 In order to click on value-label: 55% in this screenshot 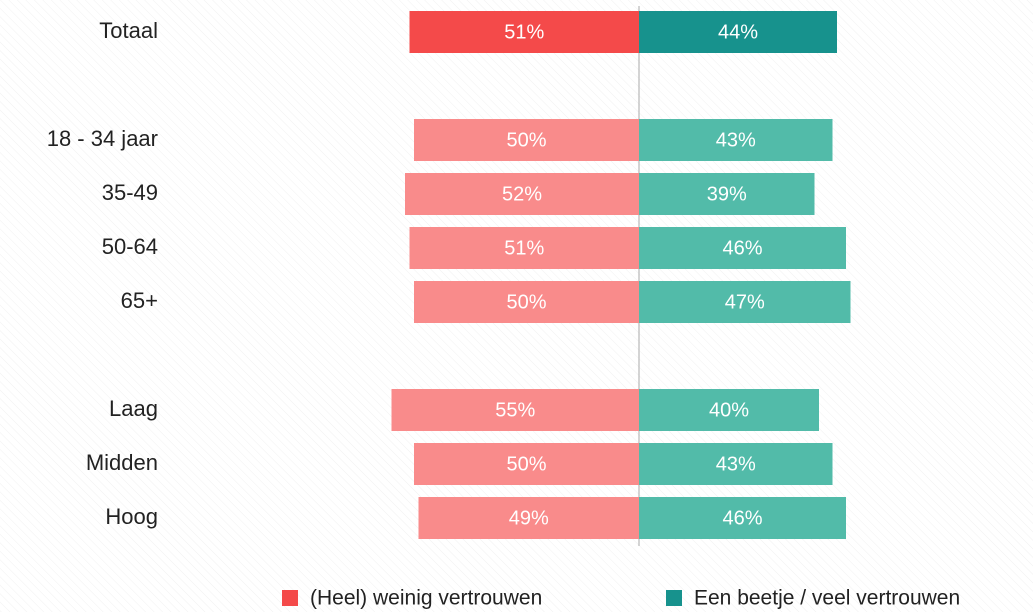, I will do `click(515, 410)`.